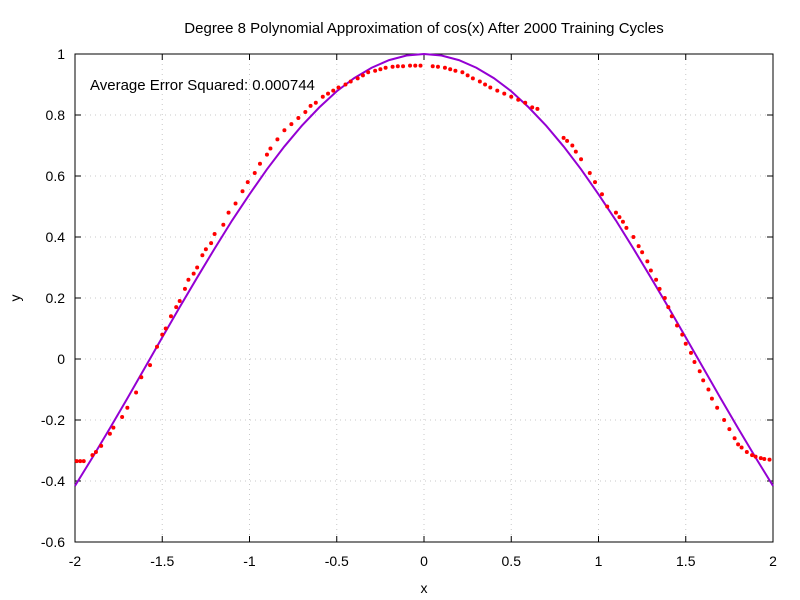 Image resolution: width=800 pixels, height=600 pixels. I want to click on x-tick-label: 0, so click(424, 561).